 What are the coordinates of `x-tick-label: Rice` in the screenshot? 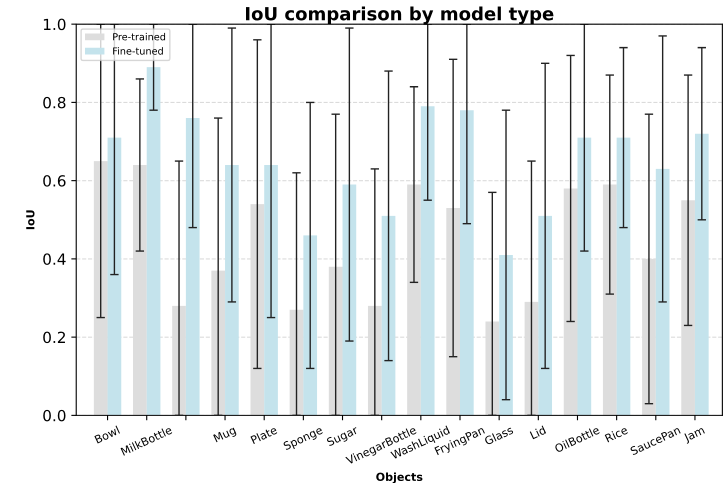 It's located at (616, 433).